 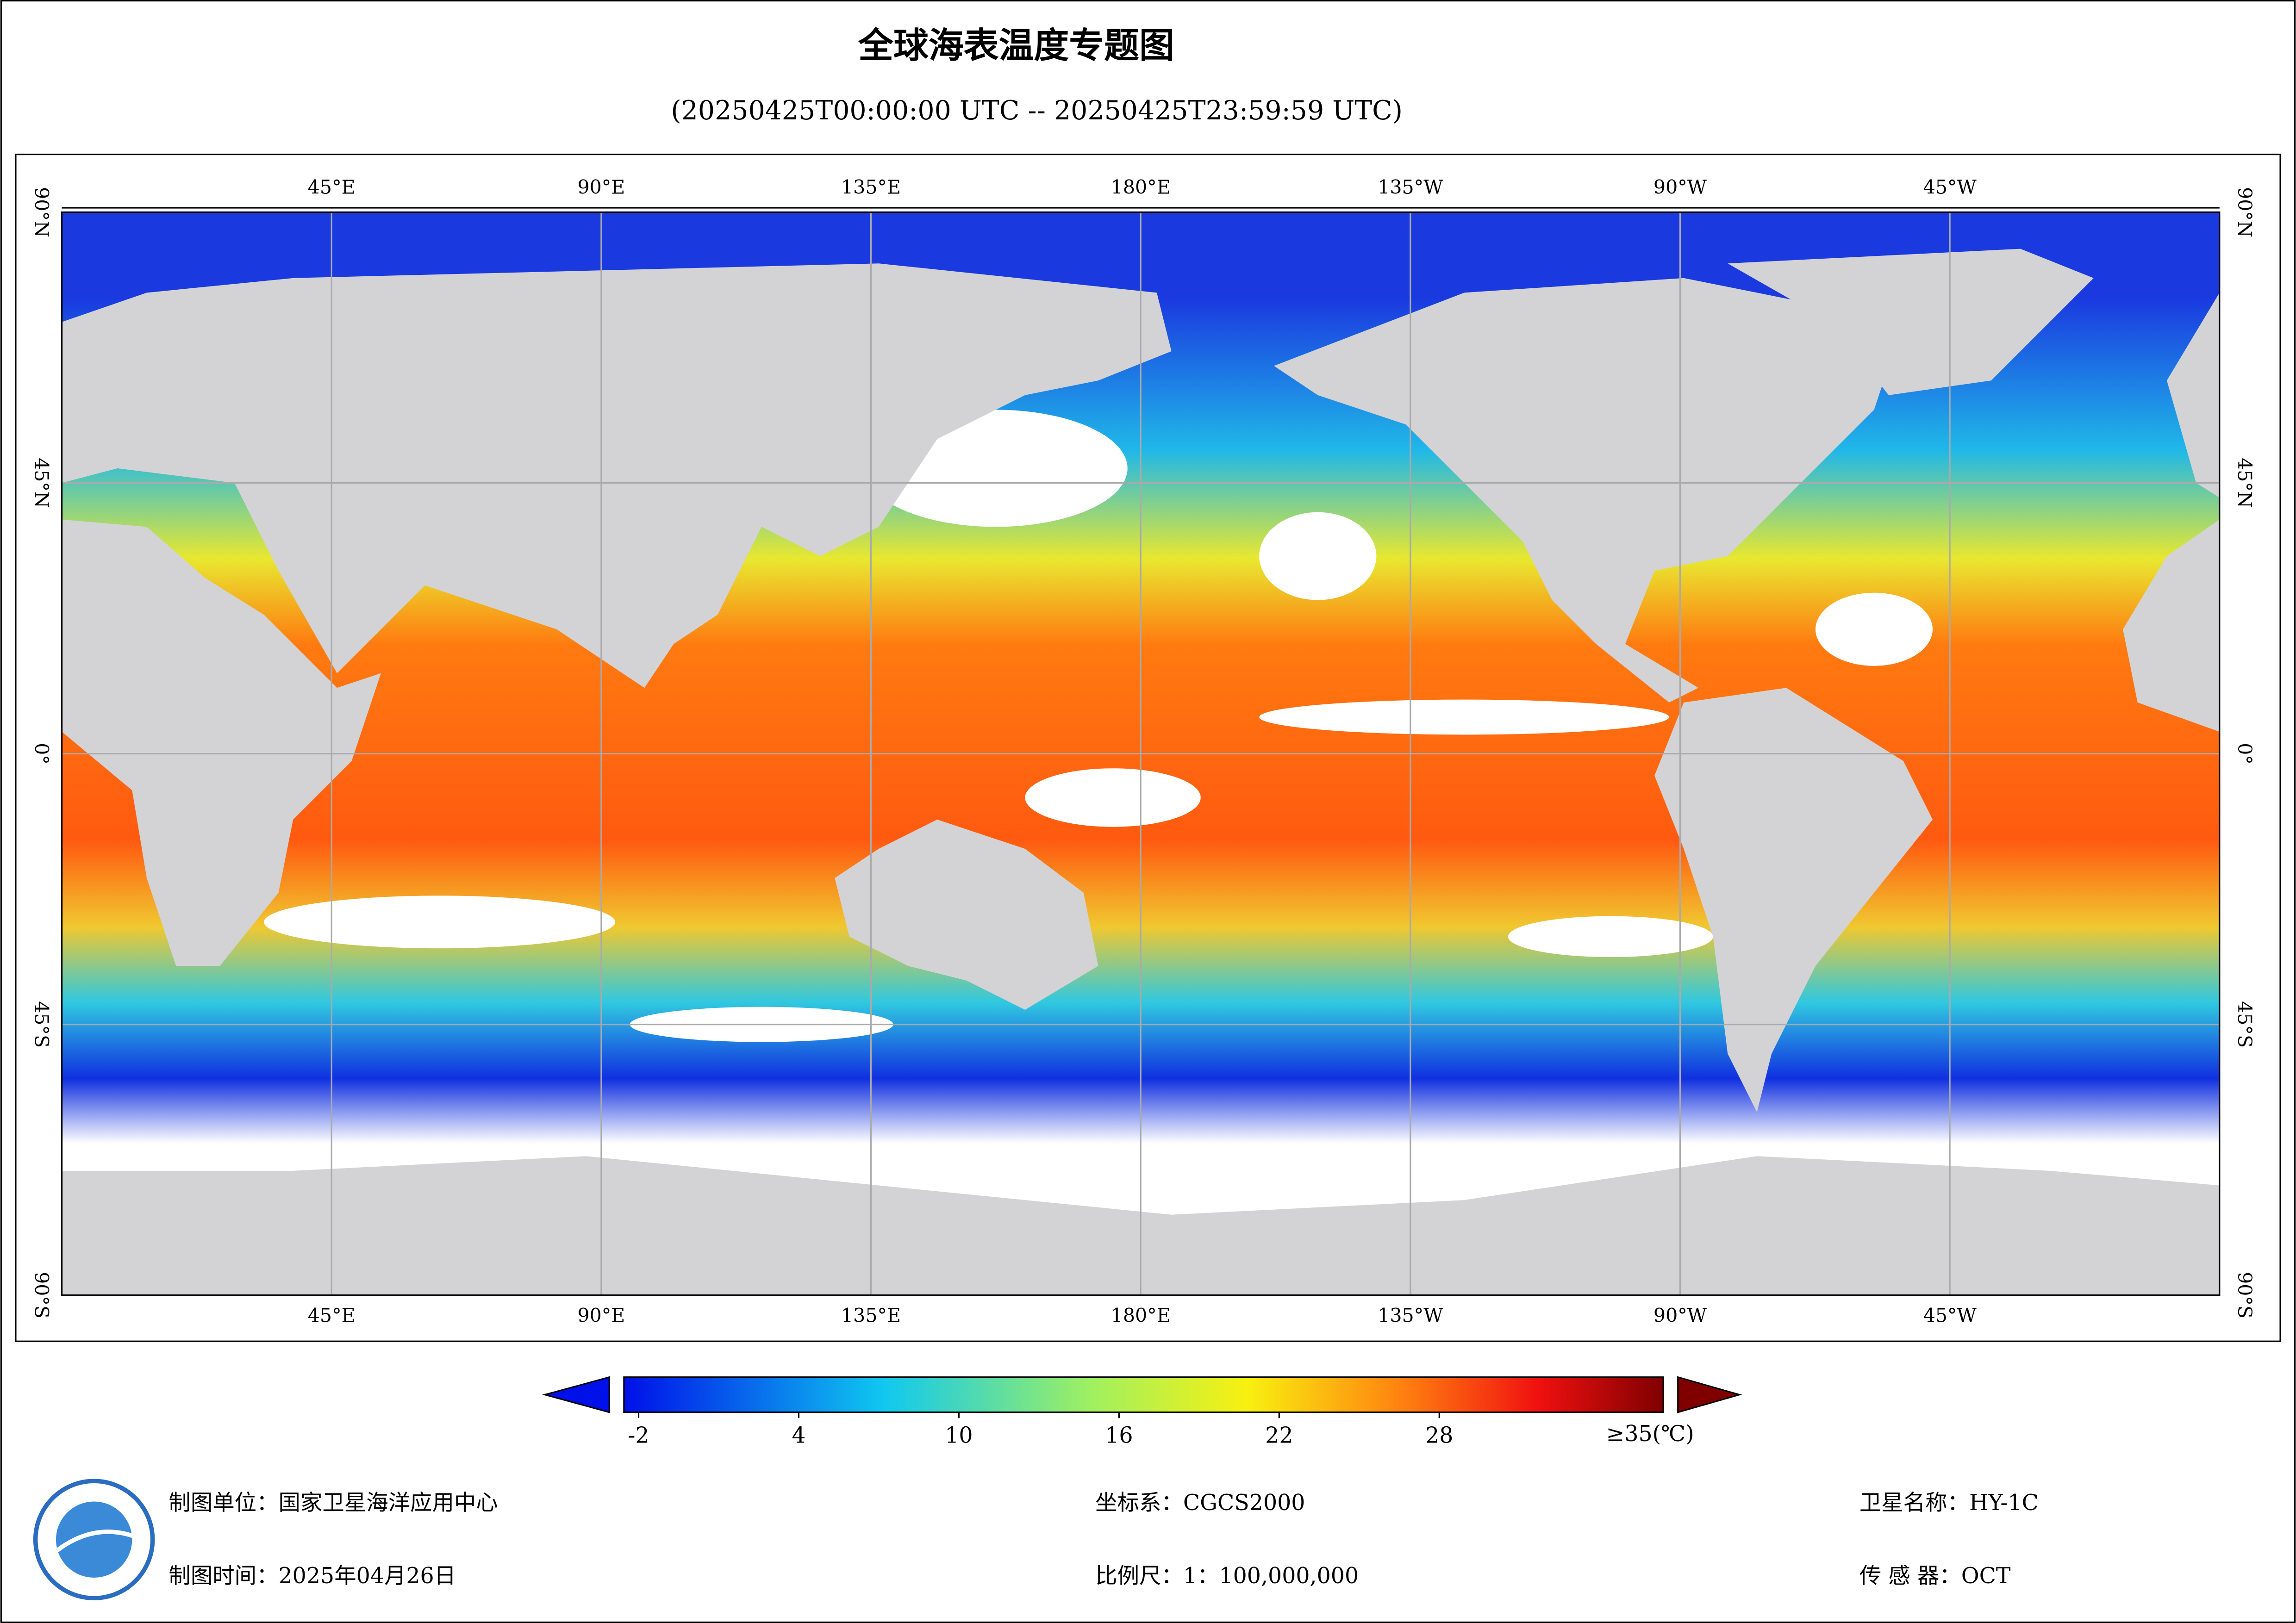 I want to click on lon-label-bottom: 135°W, so click(x=1410, y=1316).